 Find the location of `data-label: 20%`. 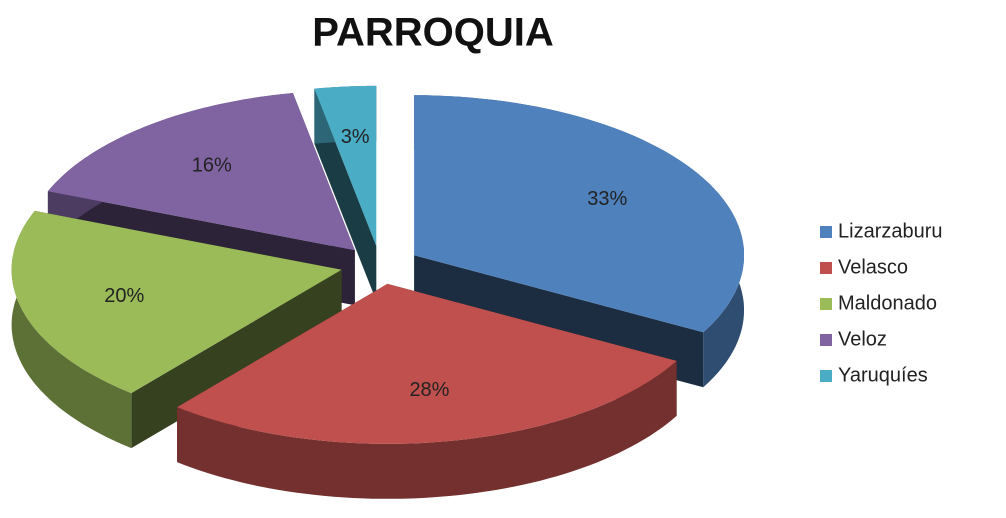

data-label: 20% is located at coordinates (124, 296).